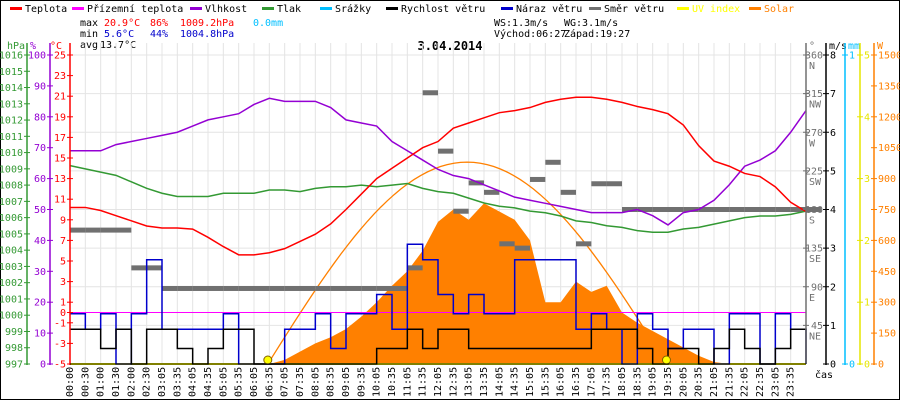 The image size is (900, 400). What do you see at coordinates (545, 382) in the screenshot?
I see `time-tick-label: 15:35` at bounding box center [545, 382].